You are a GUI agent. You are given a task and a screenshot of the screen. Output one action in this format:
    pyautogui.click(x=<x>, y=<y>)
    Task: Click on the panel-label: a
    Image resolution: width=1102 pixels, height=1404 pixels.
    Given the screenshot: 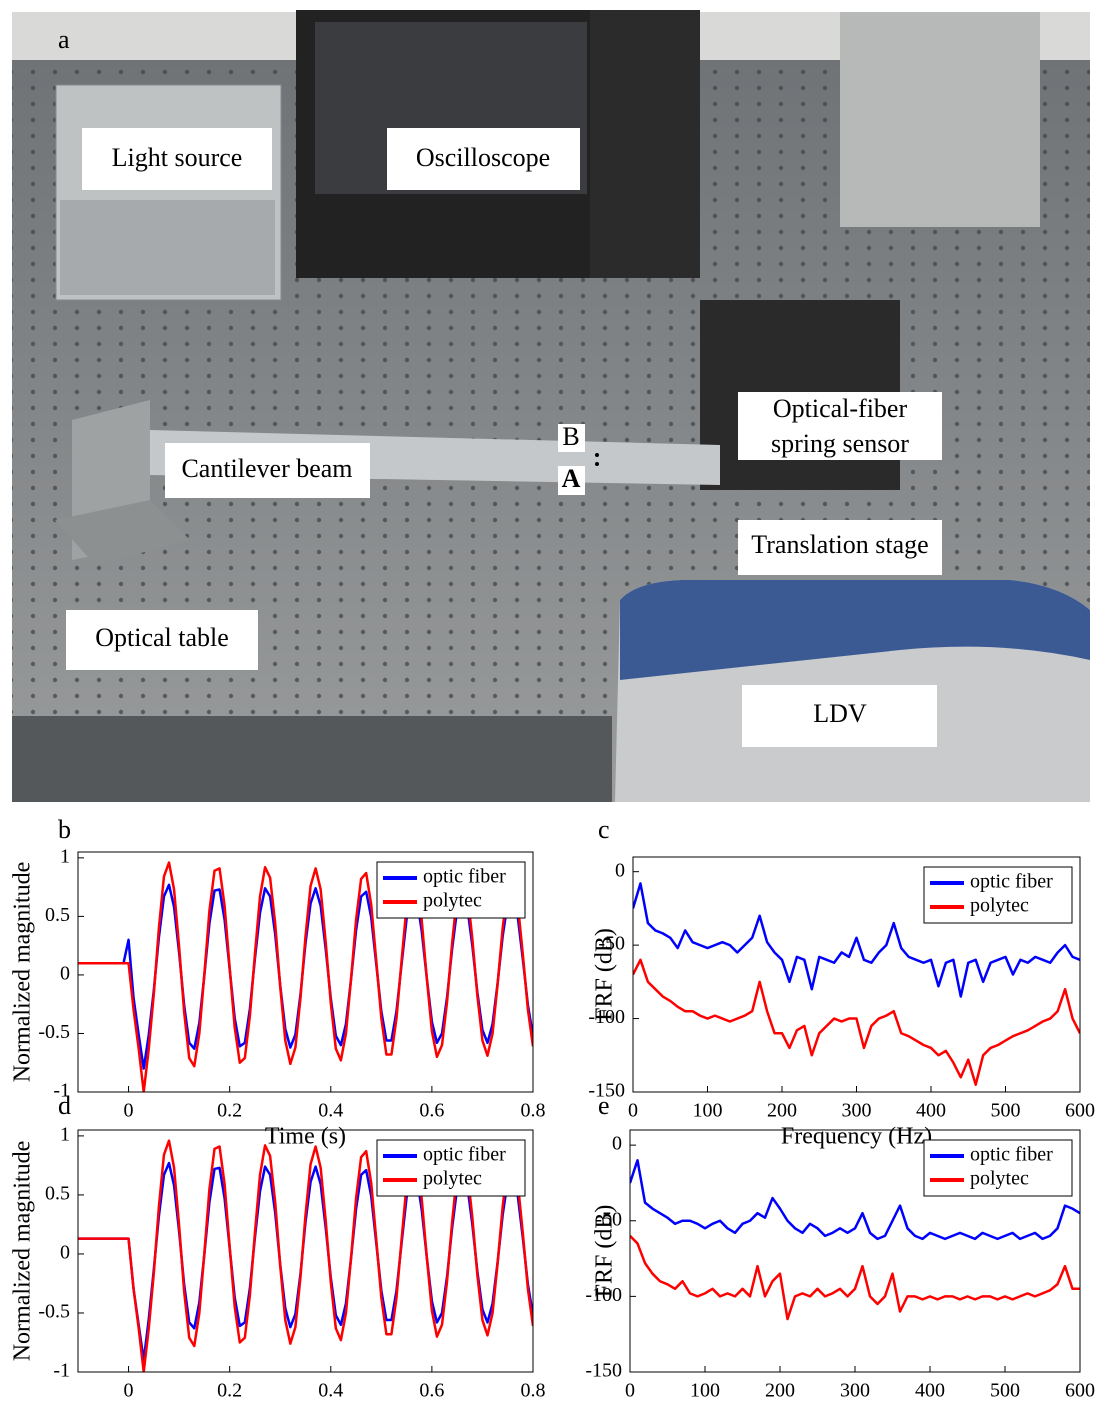 What is the action you would take?
    pyautogui.click(x=64, y=39)
    